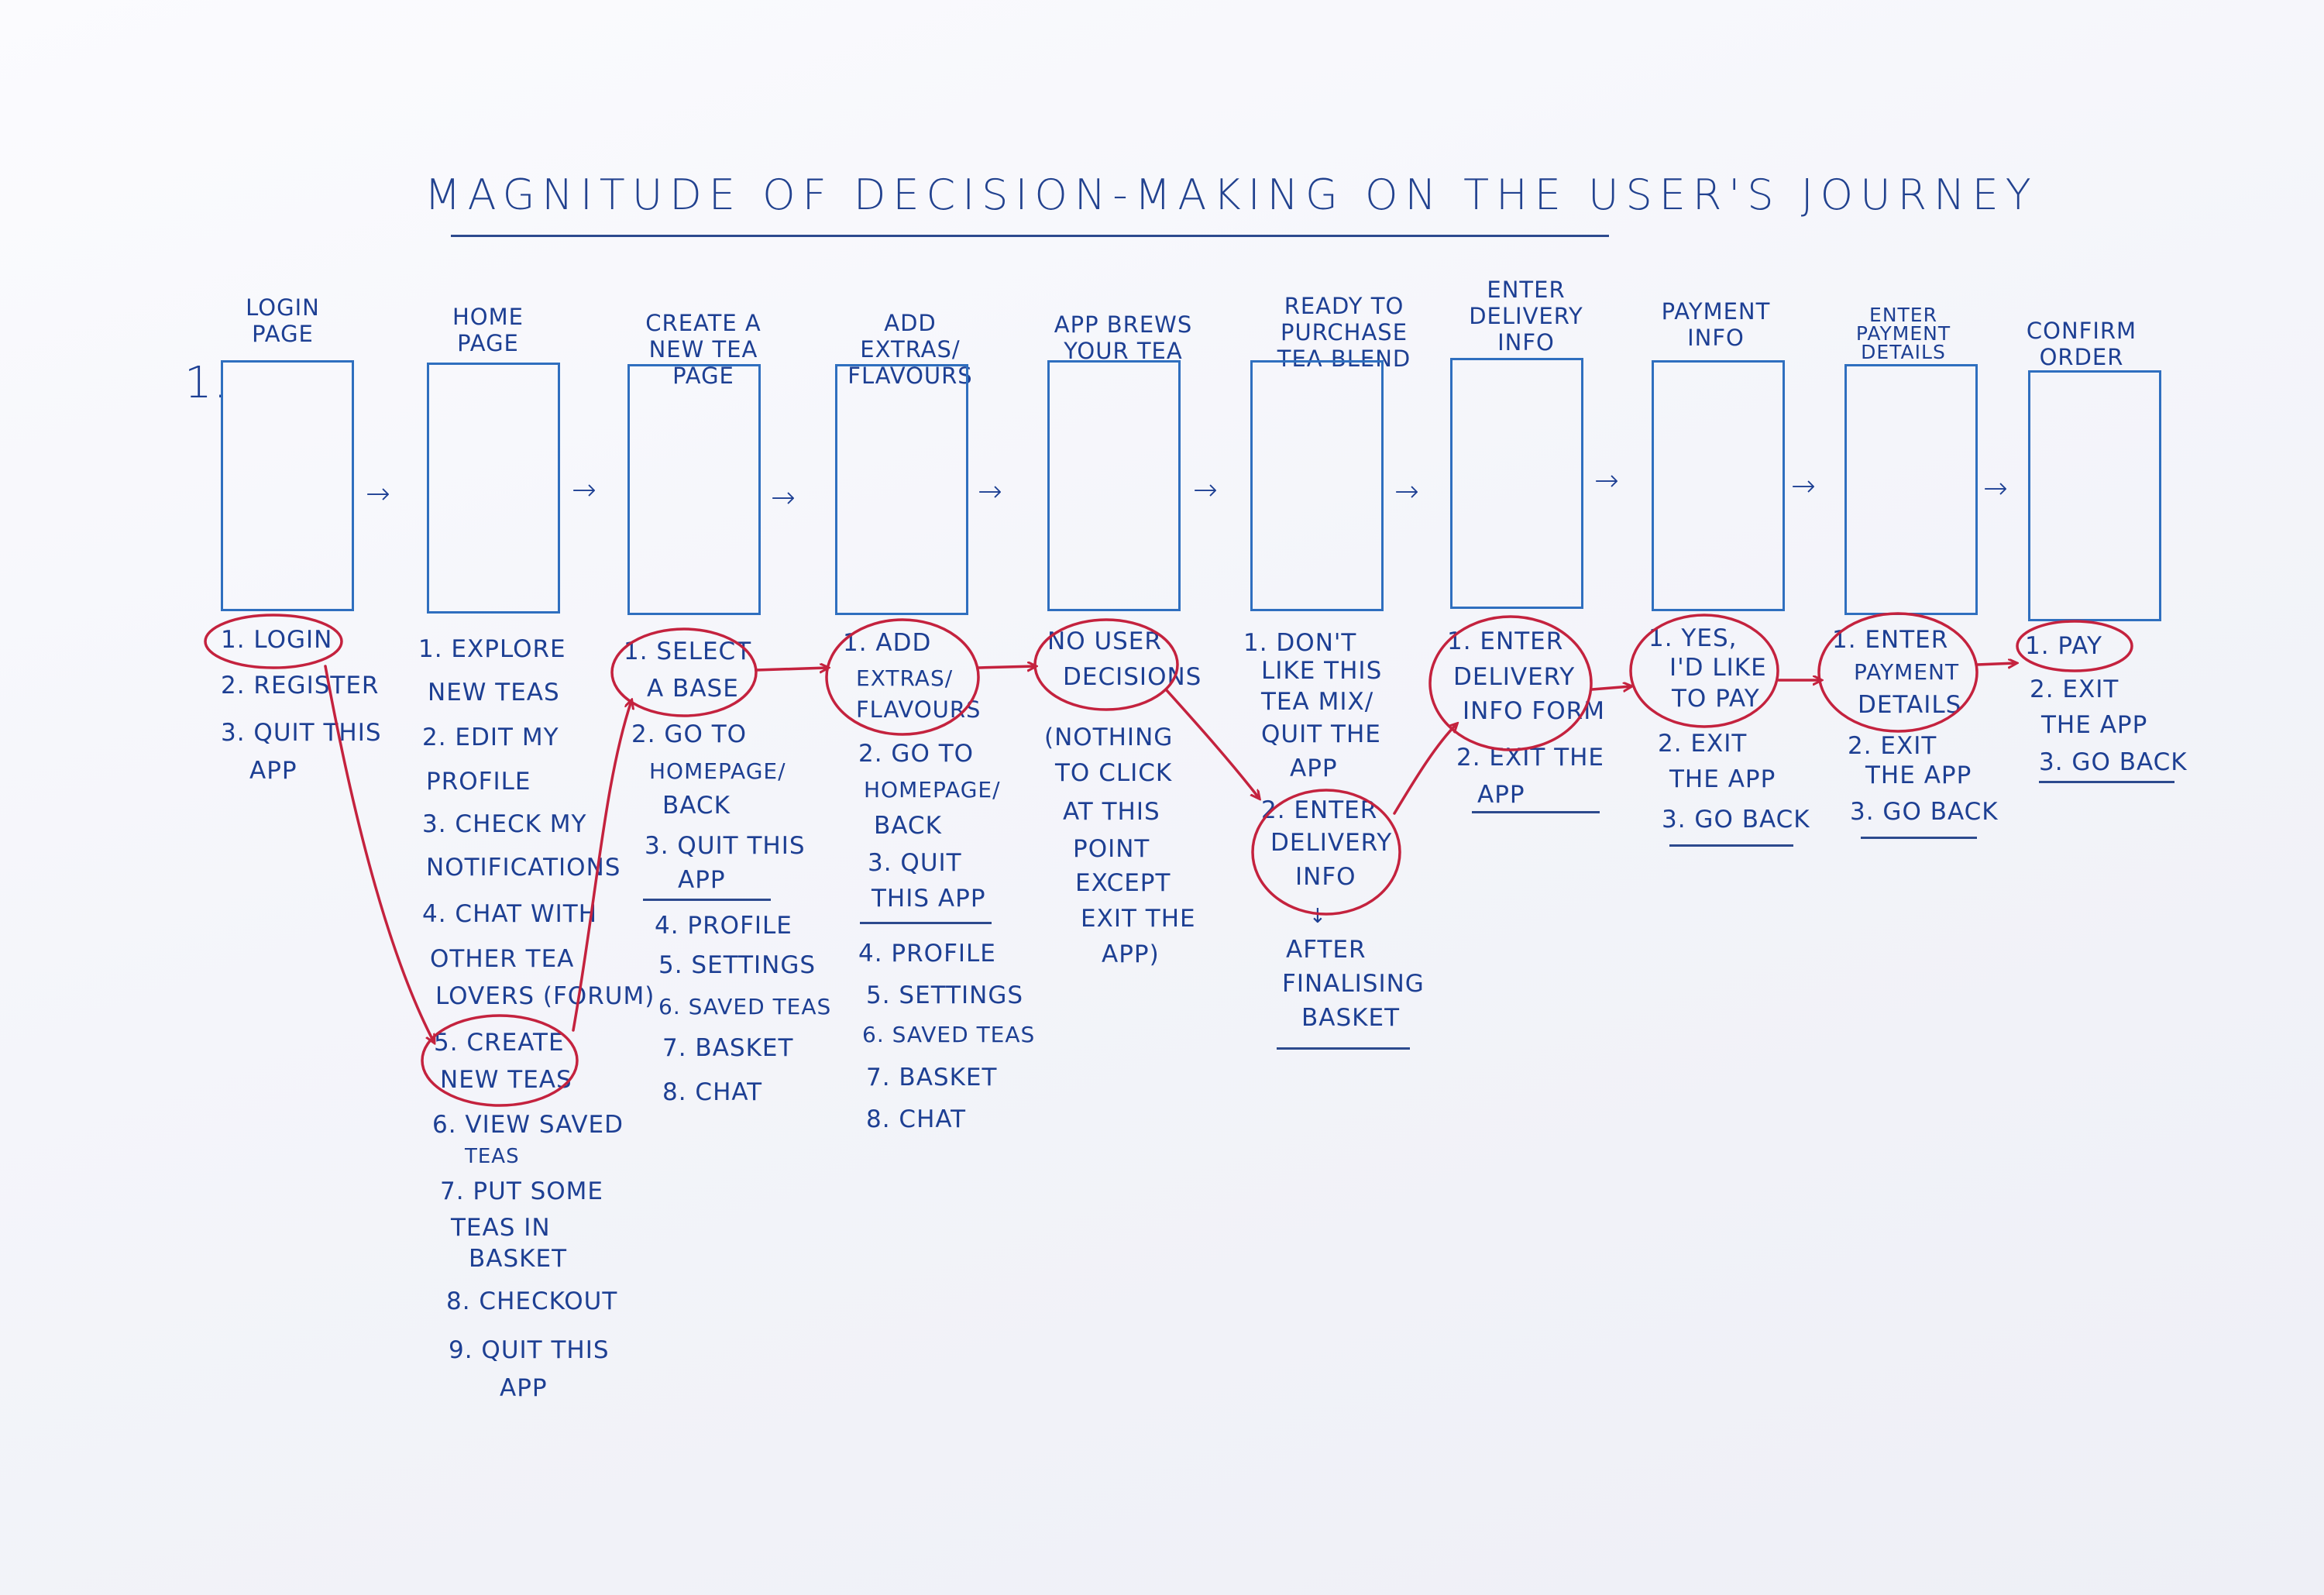  Describe the element at coordinates (1514, 677) in the screenshot. I see `step-option: DELIVERY` at that location.